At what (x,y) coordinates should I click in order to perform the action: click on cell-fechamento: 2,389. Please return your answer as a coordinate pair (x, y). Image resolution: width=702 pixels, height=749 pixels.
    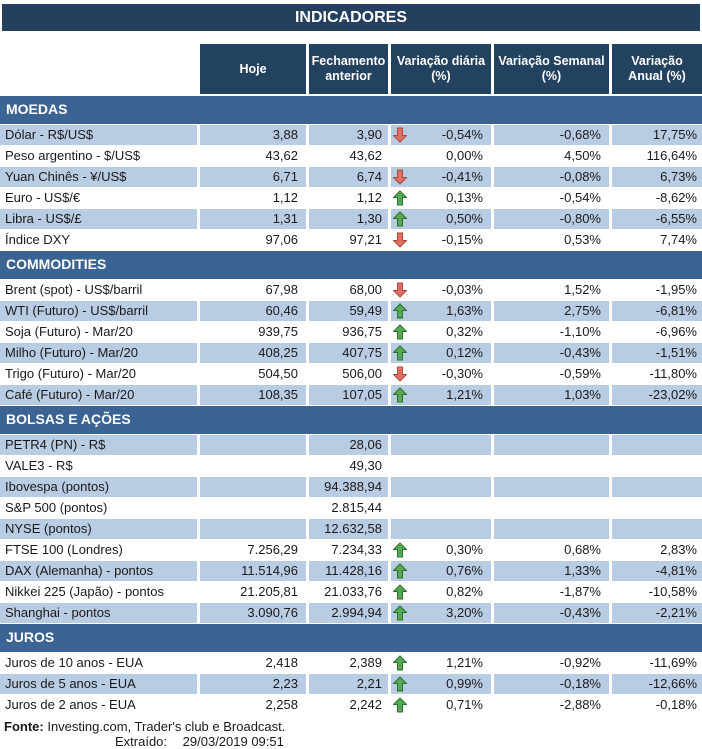
    Looking at the image, I should click on (348, 663).